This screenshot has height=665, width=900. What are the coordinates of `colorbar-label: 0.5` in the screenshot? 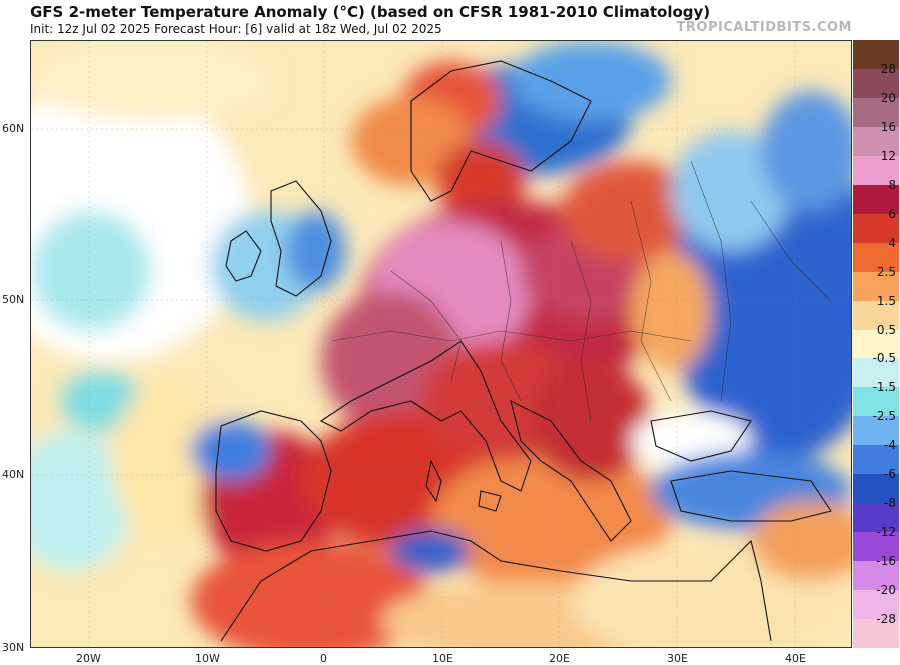 It's located at (886, 329).